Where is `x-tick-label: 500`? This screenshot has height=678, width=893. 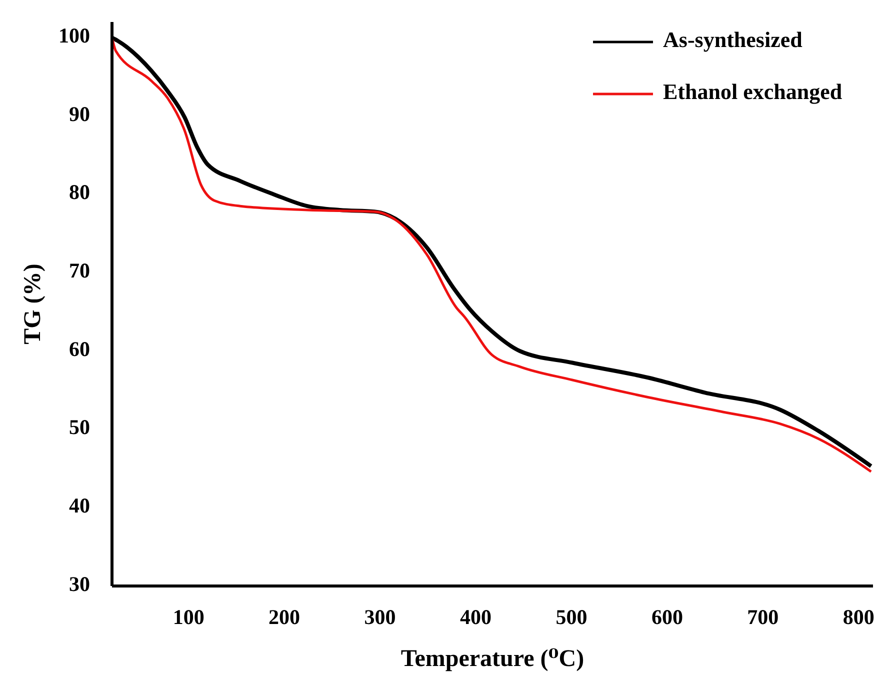 x-tick-label: 500 is located at coordinates (572, 617).